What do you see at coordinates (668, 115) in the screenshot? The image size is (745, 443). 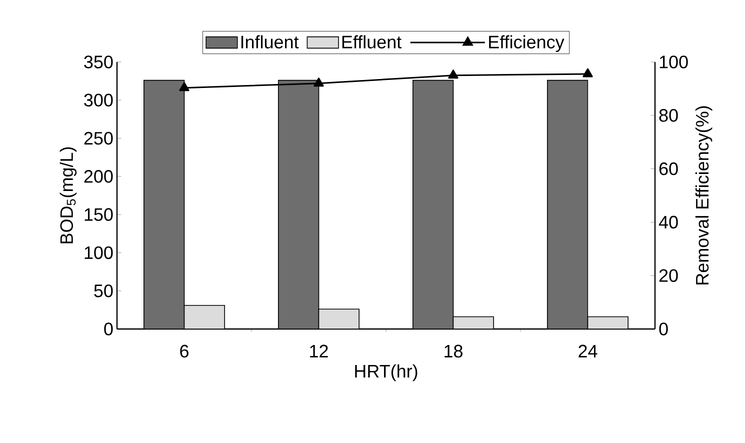 I see `y2-tick-label: 80` at bounding box center [668, 115].